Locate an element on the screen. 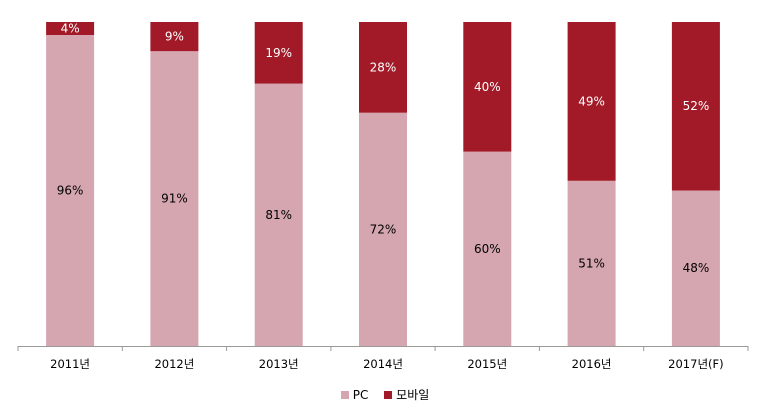  data-label-pc-5: 51% is located at coordinates (591, 263).